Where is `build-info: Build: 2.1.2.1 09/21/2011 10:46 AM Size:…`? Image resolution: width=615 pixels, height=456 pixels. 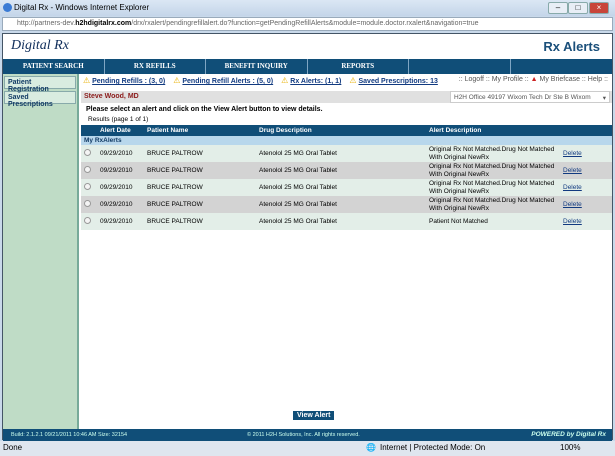
build-info: Build: 2.1.2.1 09/21/2011 10:46 AM Size:… is located at coordinates (69, 435).